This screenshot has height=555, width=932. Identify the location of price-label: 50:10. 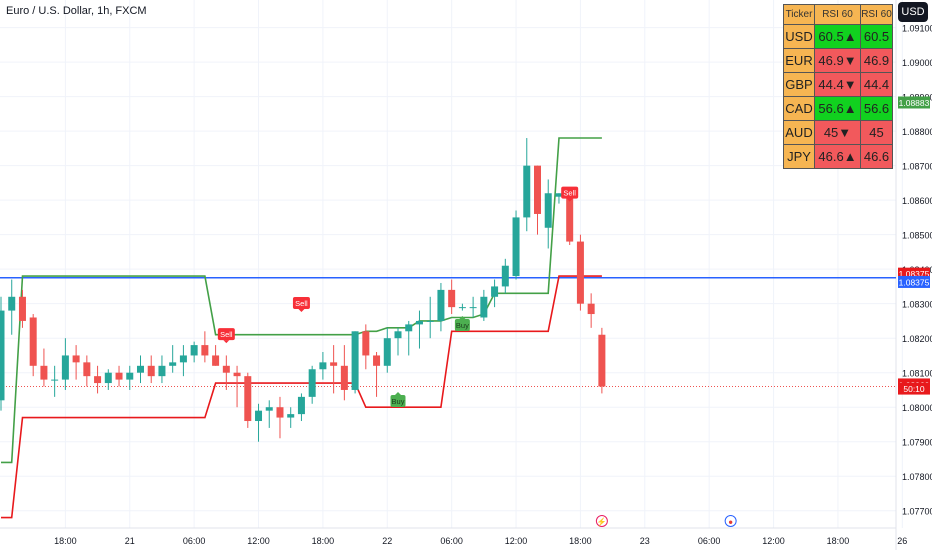
(914, 388).